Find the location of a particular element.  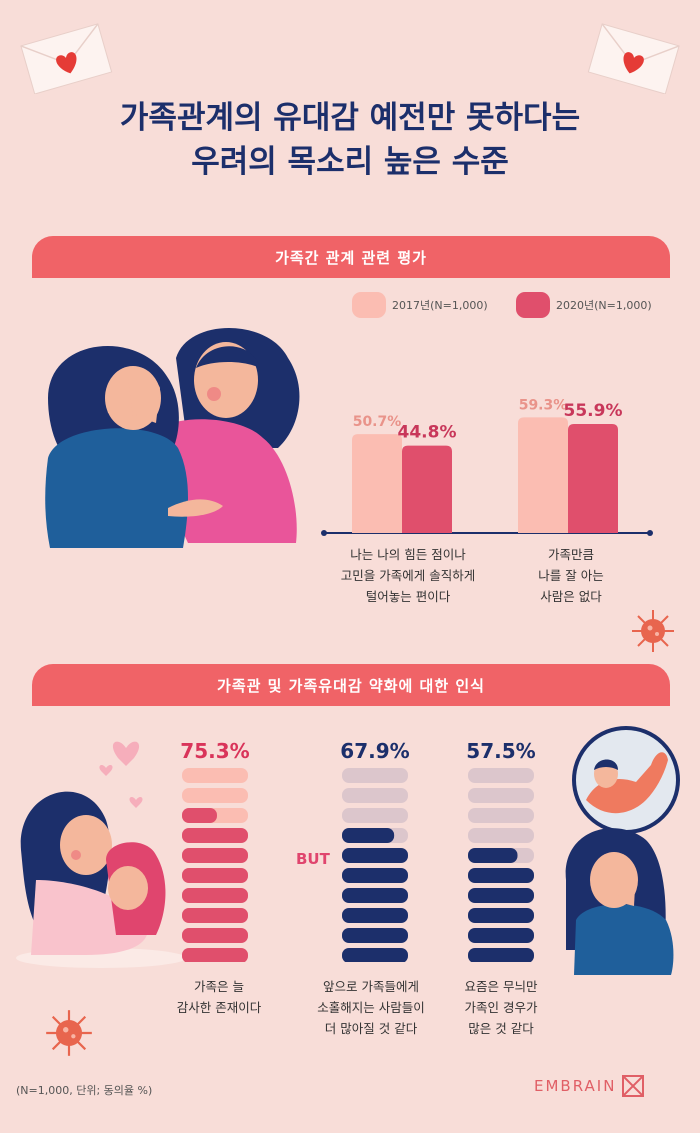

chart2-category-1: 앞으로 가족들에게 소홀해지는 사람들이 더 많아질 것 같다 is located at coordinates (371, 1007).